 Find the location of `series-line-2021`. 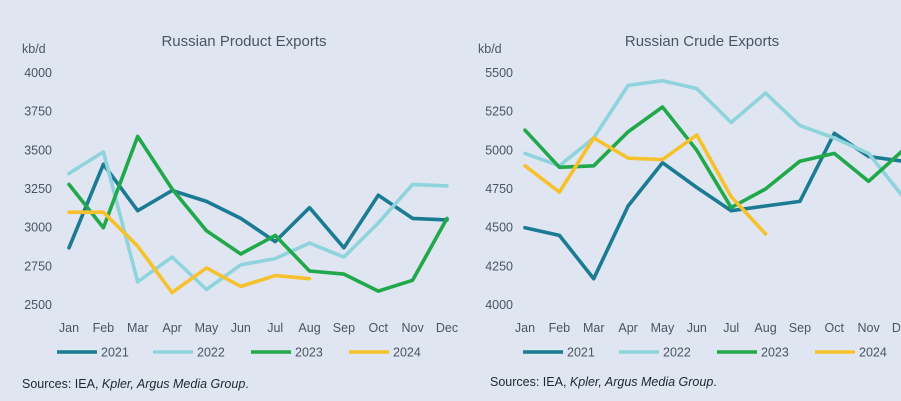

series-line-2021 is located at coordinates (258, 206).